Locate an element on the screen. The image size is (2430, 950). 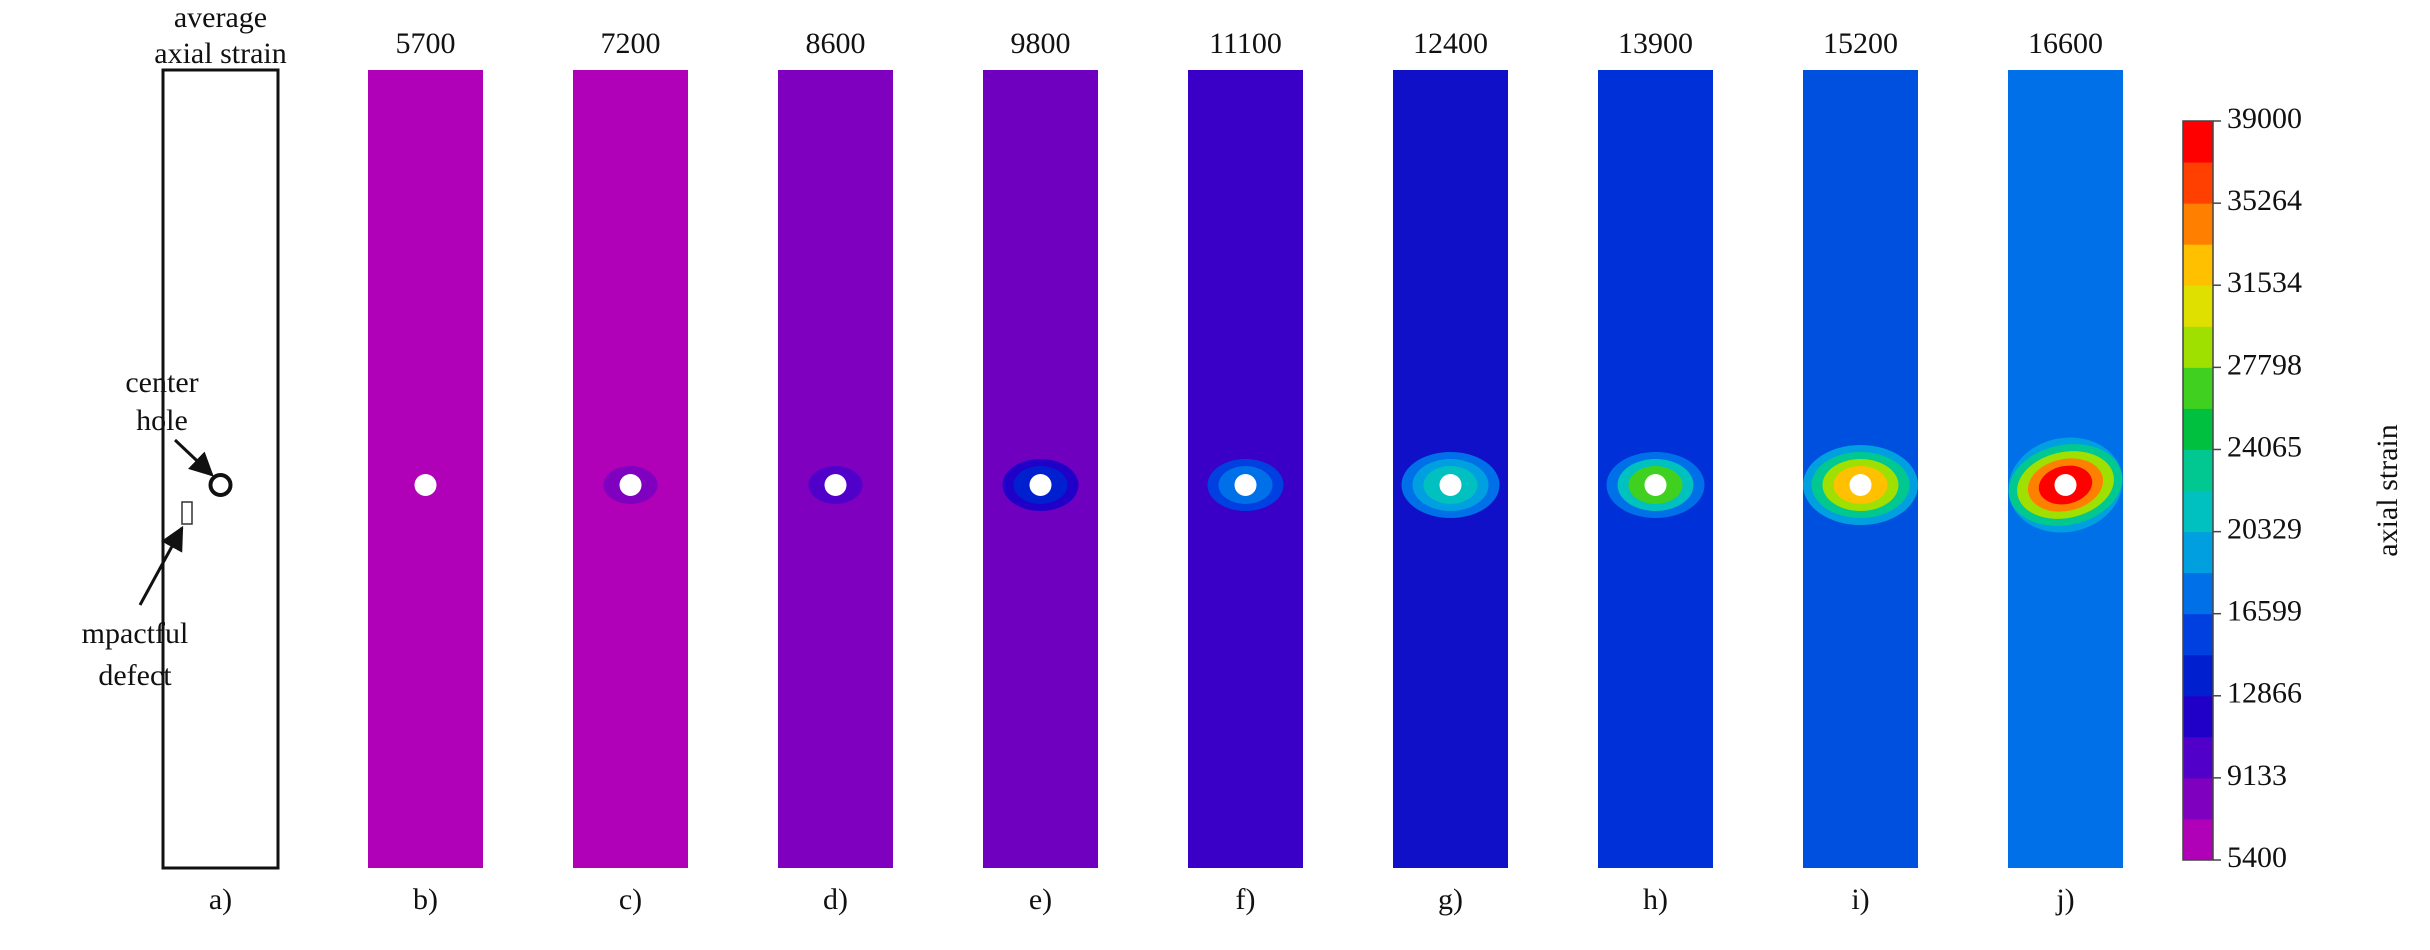
panel-header: 15200 is located at coordinates (1860, 43).